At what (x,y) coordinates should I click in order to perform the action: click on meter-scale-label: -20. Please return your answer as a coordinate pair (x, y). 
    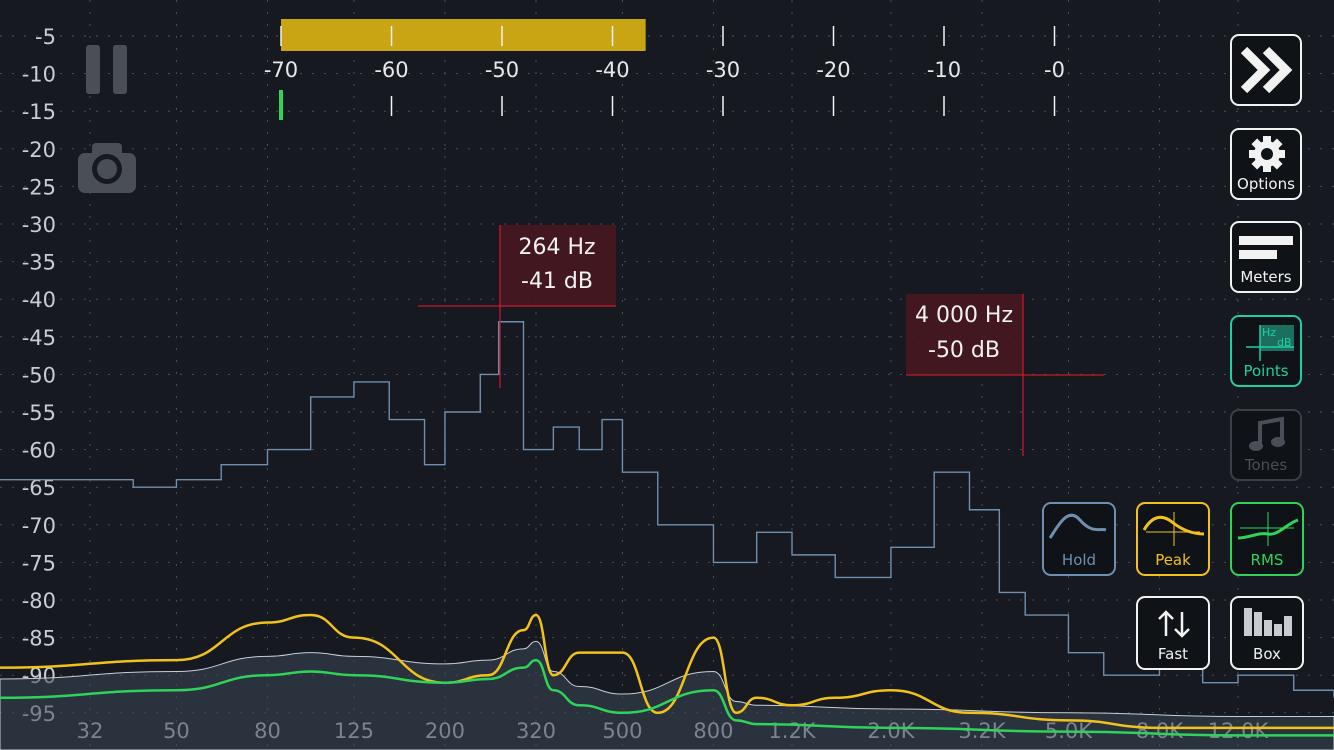
    Looking at the image, I should click on (833, 70).